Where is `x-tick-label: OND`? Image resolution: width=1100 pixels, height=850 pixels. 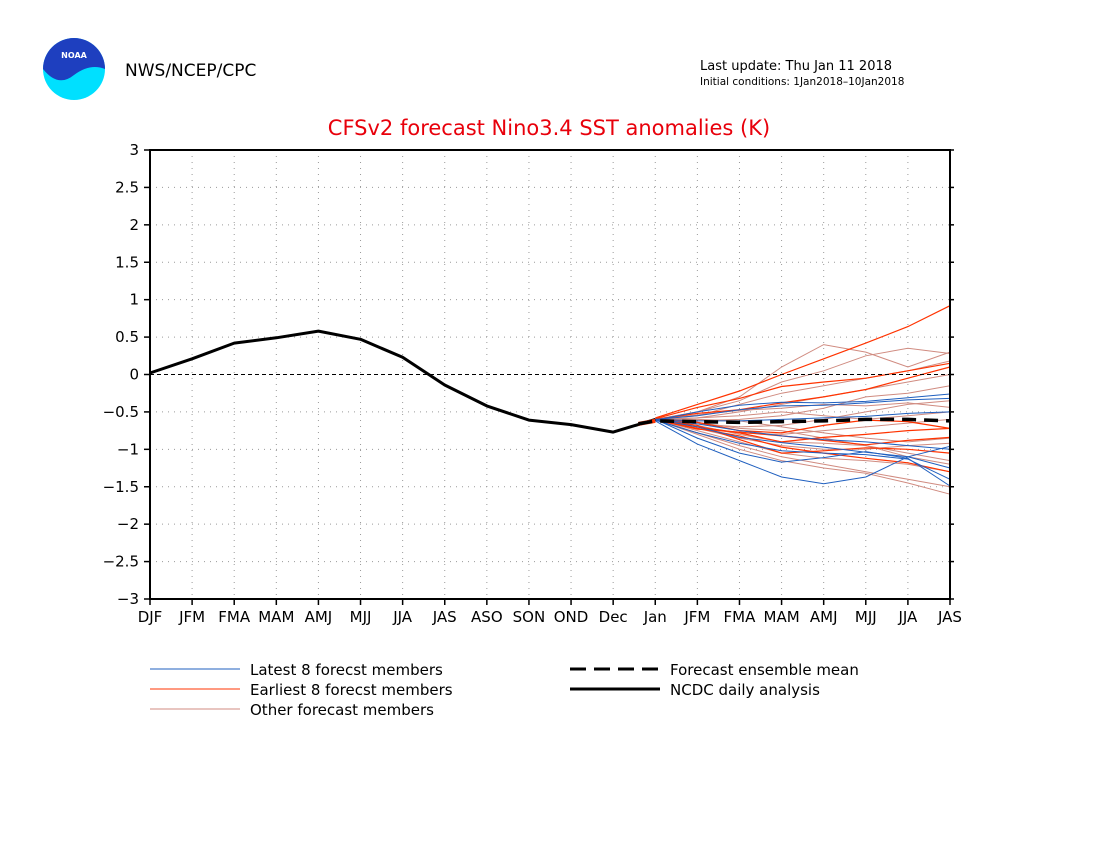
x-tick-label: OND is located at coordinates (571, 617).